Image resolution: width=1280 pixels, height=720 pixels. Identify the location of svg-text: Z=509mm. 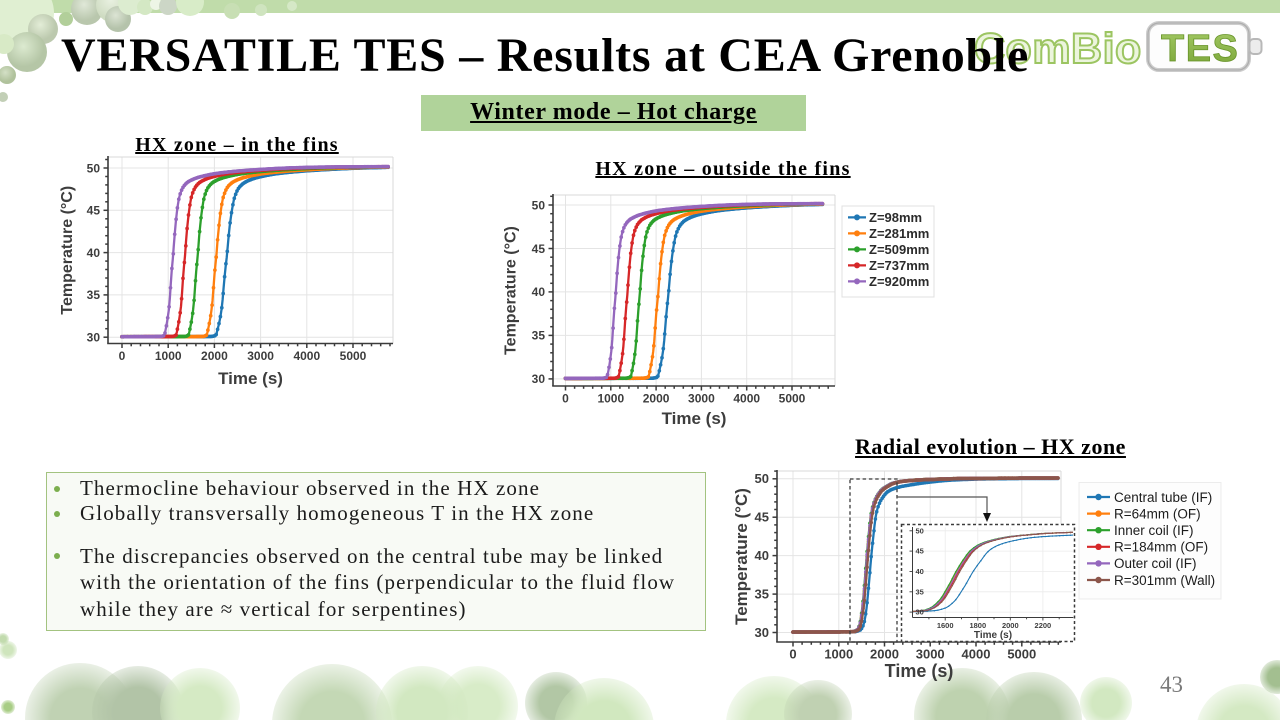
(899, 249).